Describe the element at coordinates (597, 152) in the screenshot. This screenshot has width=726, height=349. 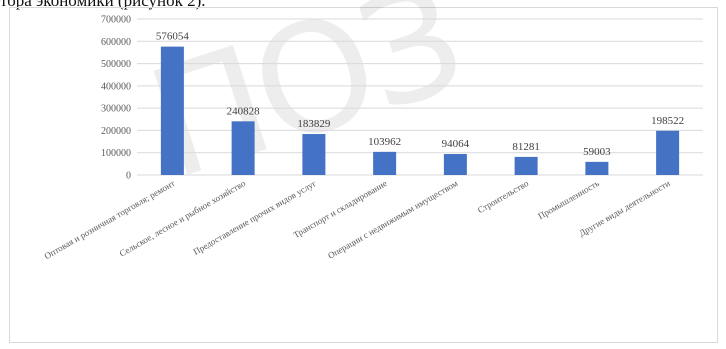
I see `data-label: 59003` at that location.